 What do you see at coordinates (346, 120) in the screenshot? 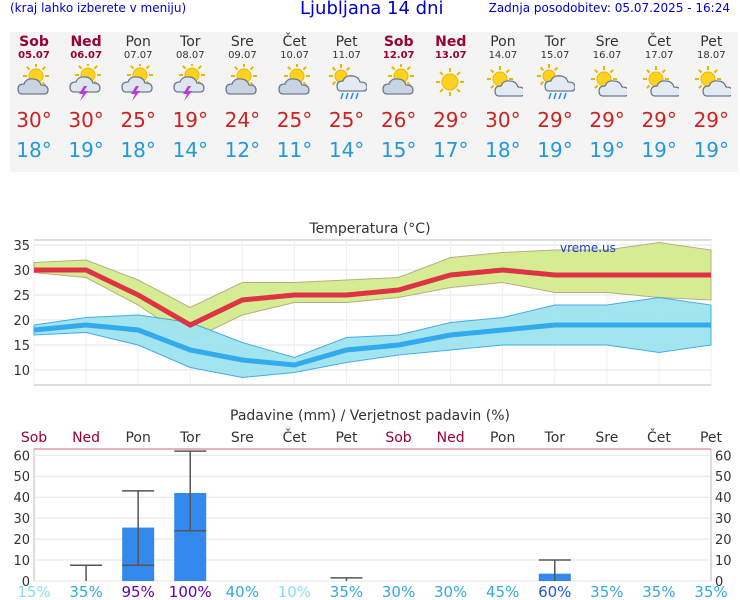
I see `temp-max: 25°` at bounding box center [346, 120].